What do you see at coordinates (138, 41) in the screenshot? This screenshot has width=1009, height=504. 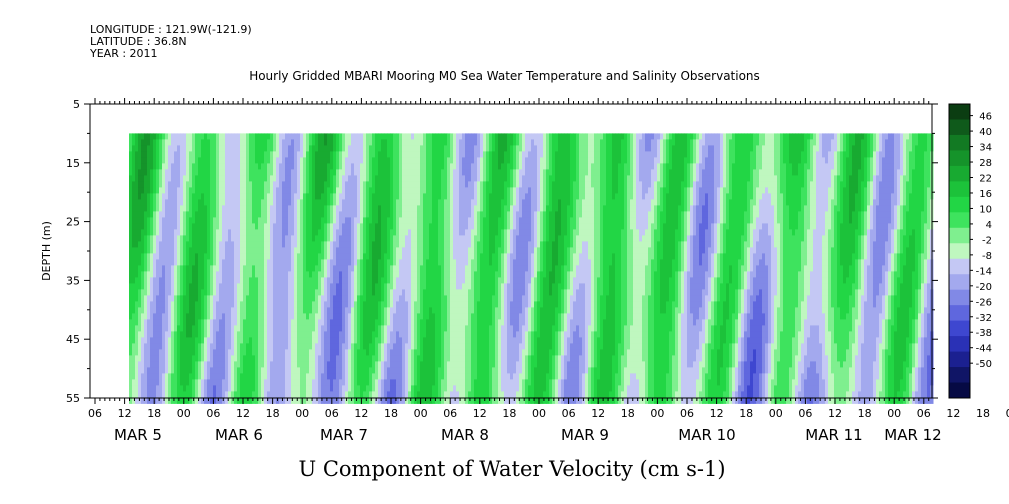 I see `latitude-label: LATITUDE : 36.8N` at bounding box center [138, 41].